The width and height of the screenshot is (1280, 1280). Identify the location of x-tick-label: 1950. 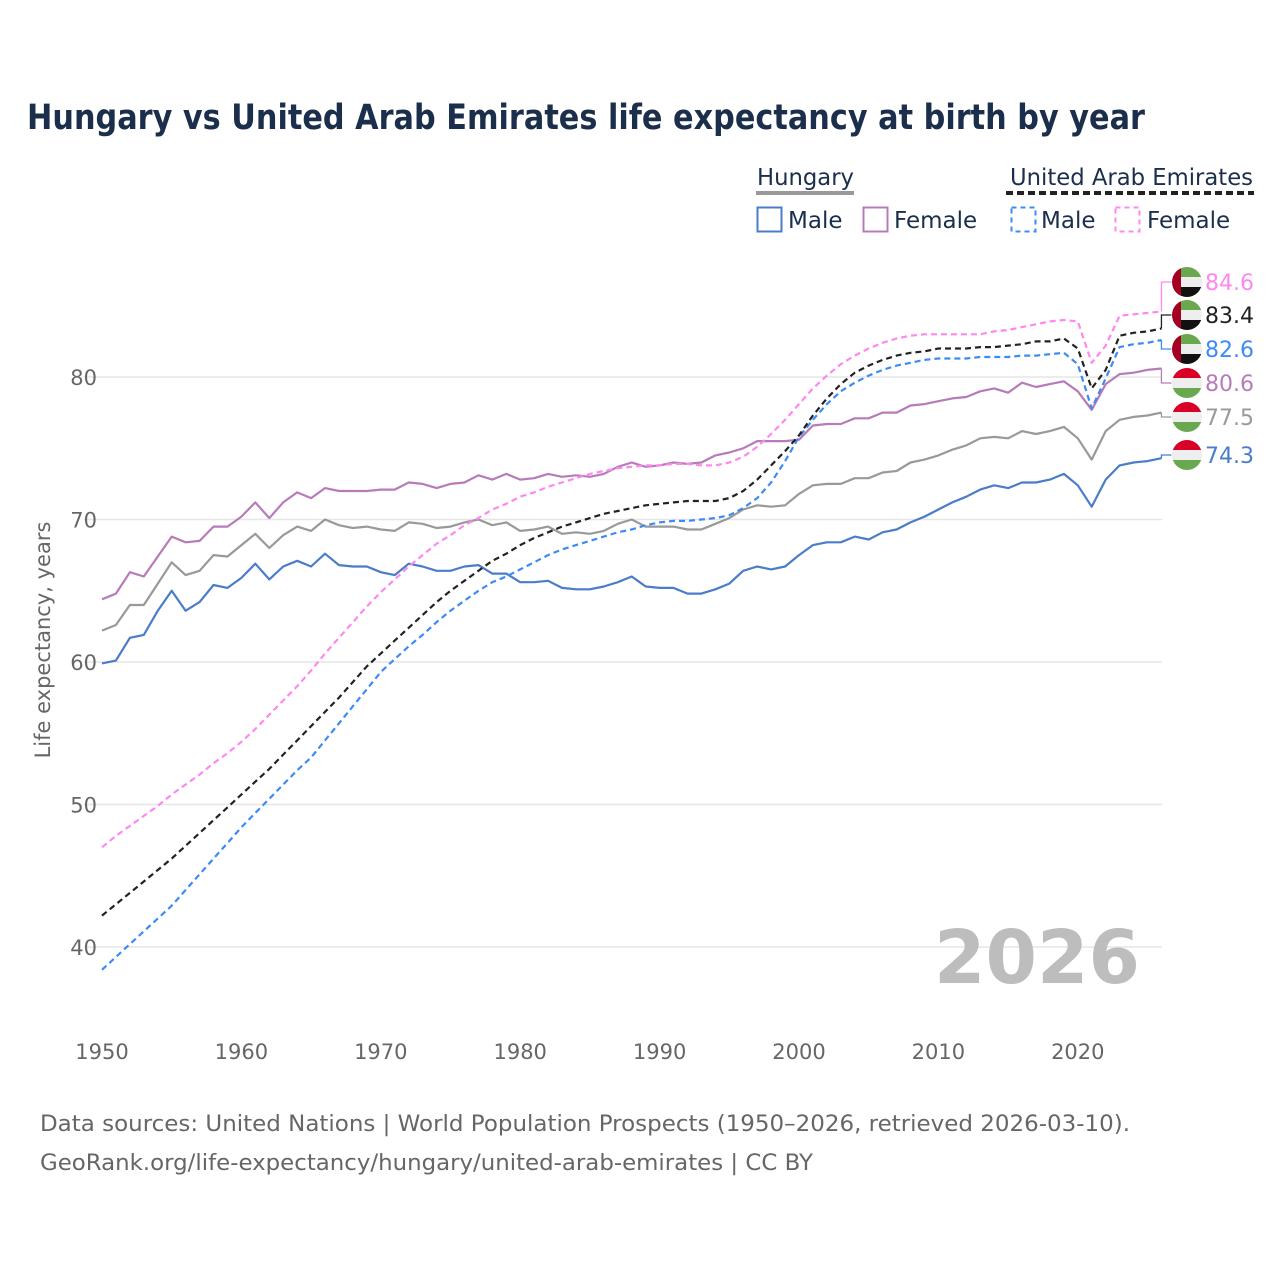
(101, 1052).